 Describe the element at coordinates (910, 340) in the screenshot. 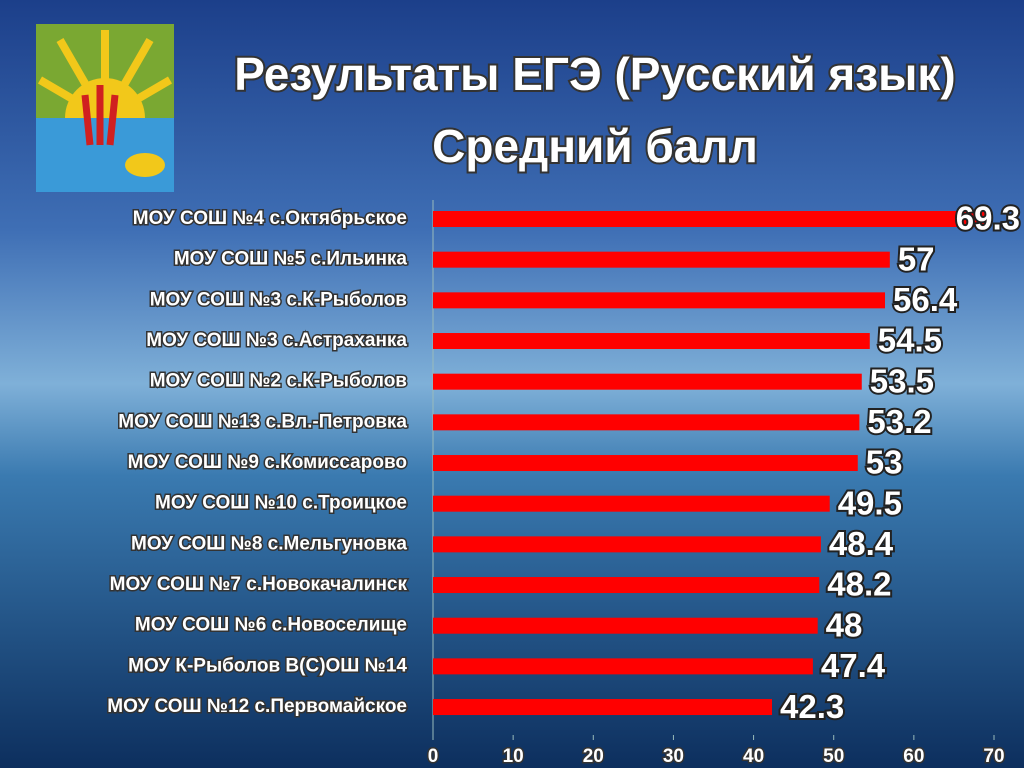

I see `value-label: 54.5` at that location.